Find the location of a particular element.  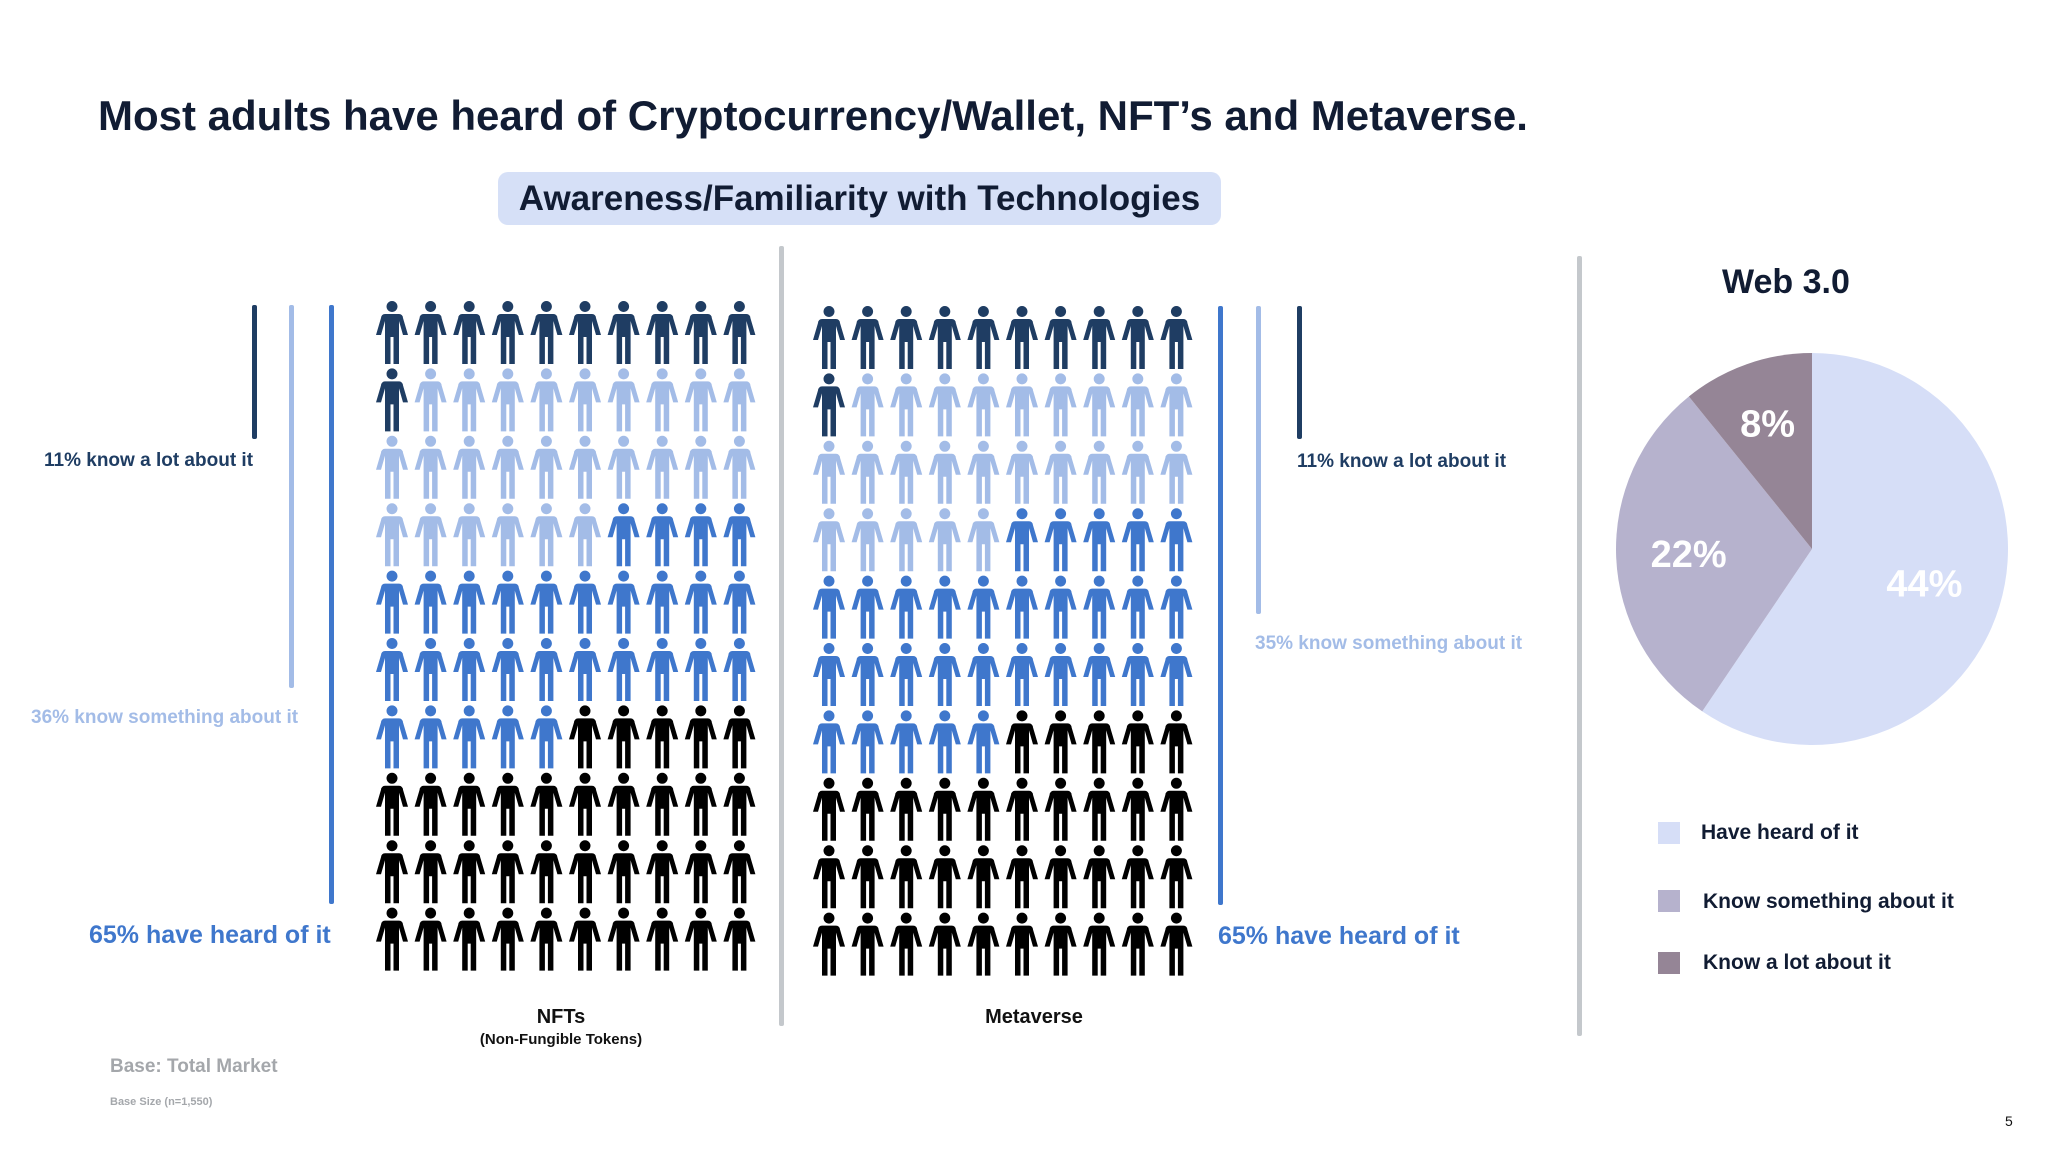

pictogram-svg is located at coordinates (1003, 641).